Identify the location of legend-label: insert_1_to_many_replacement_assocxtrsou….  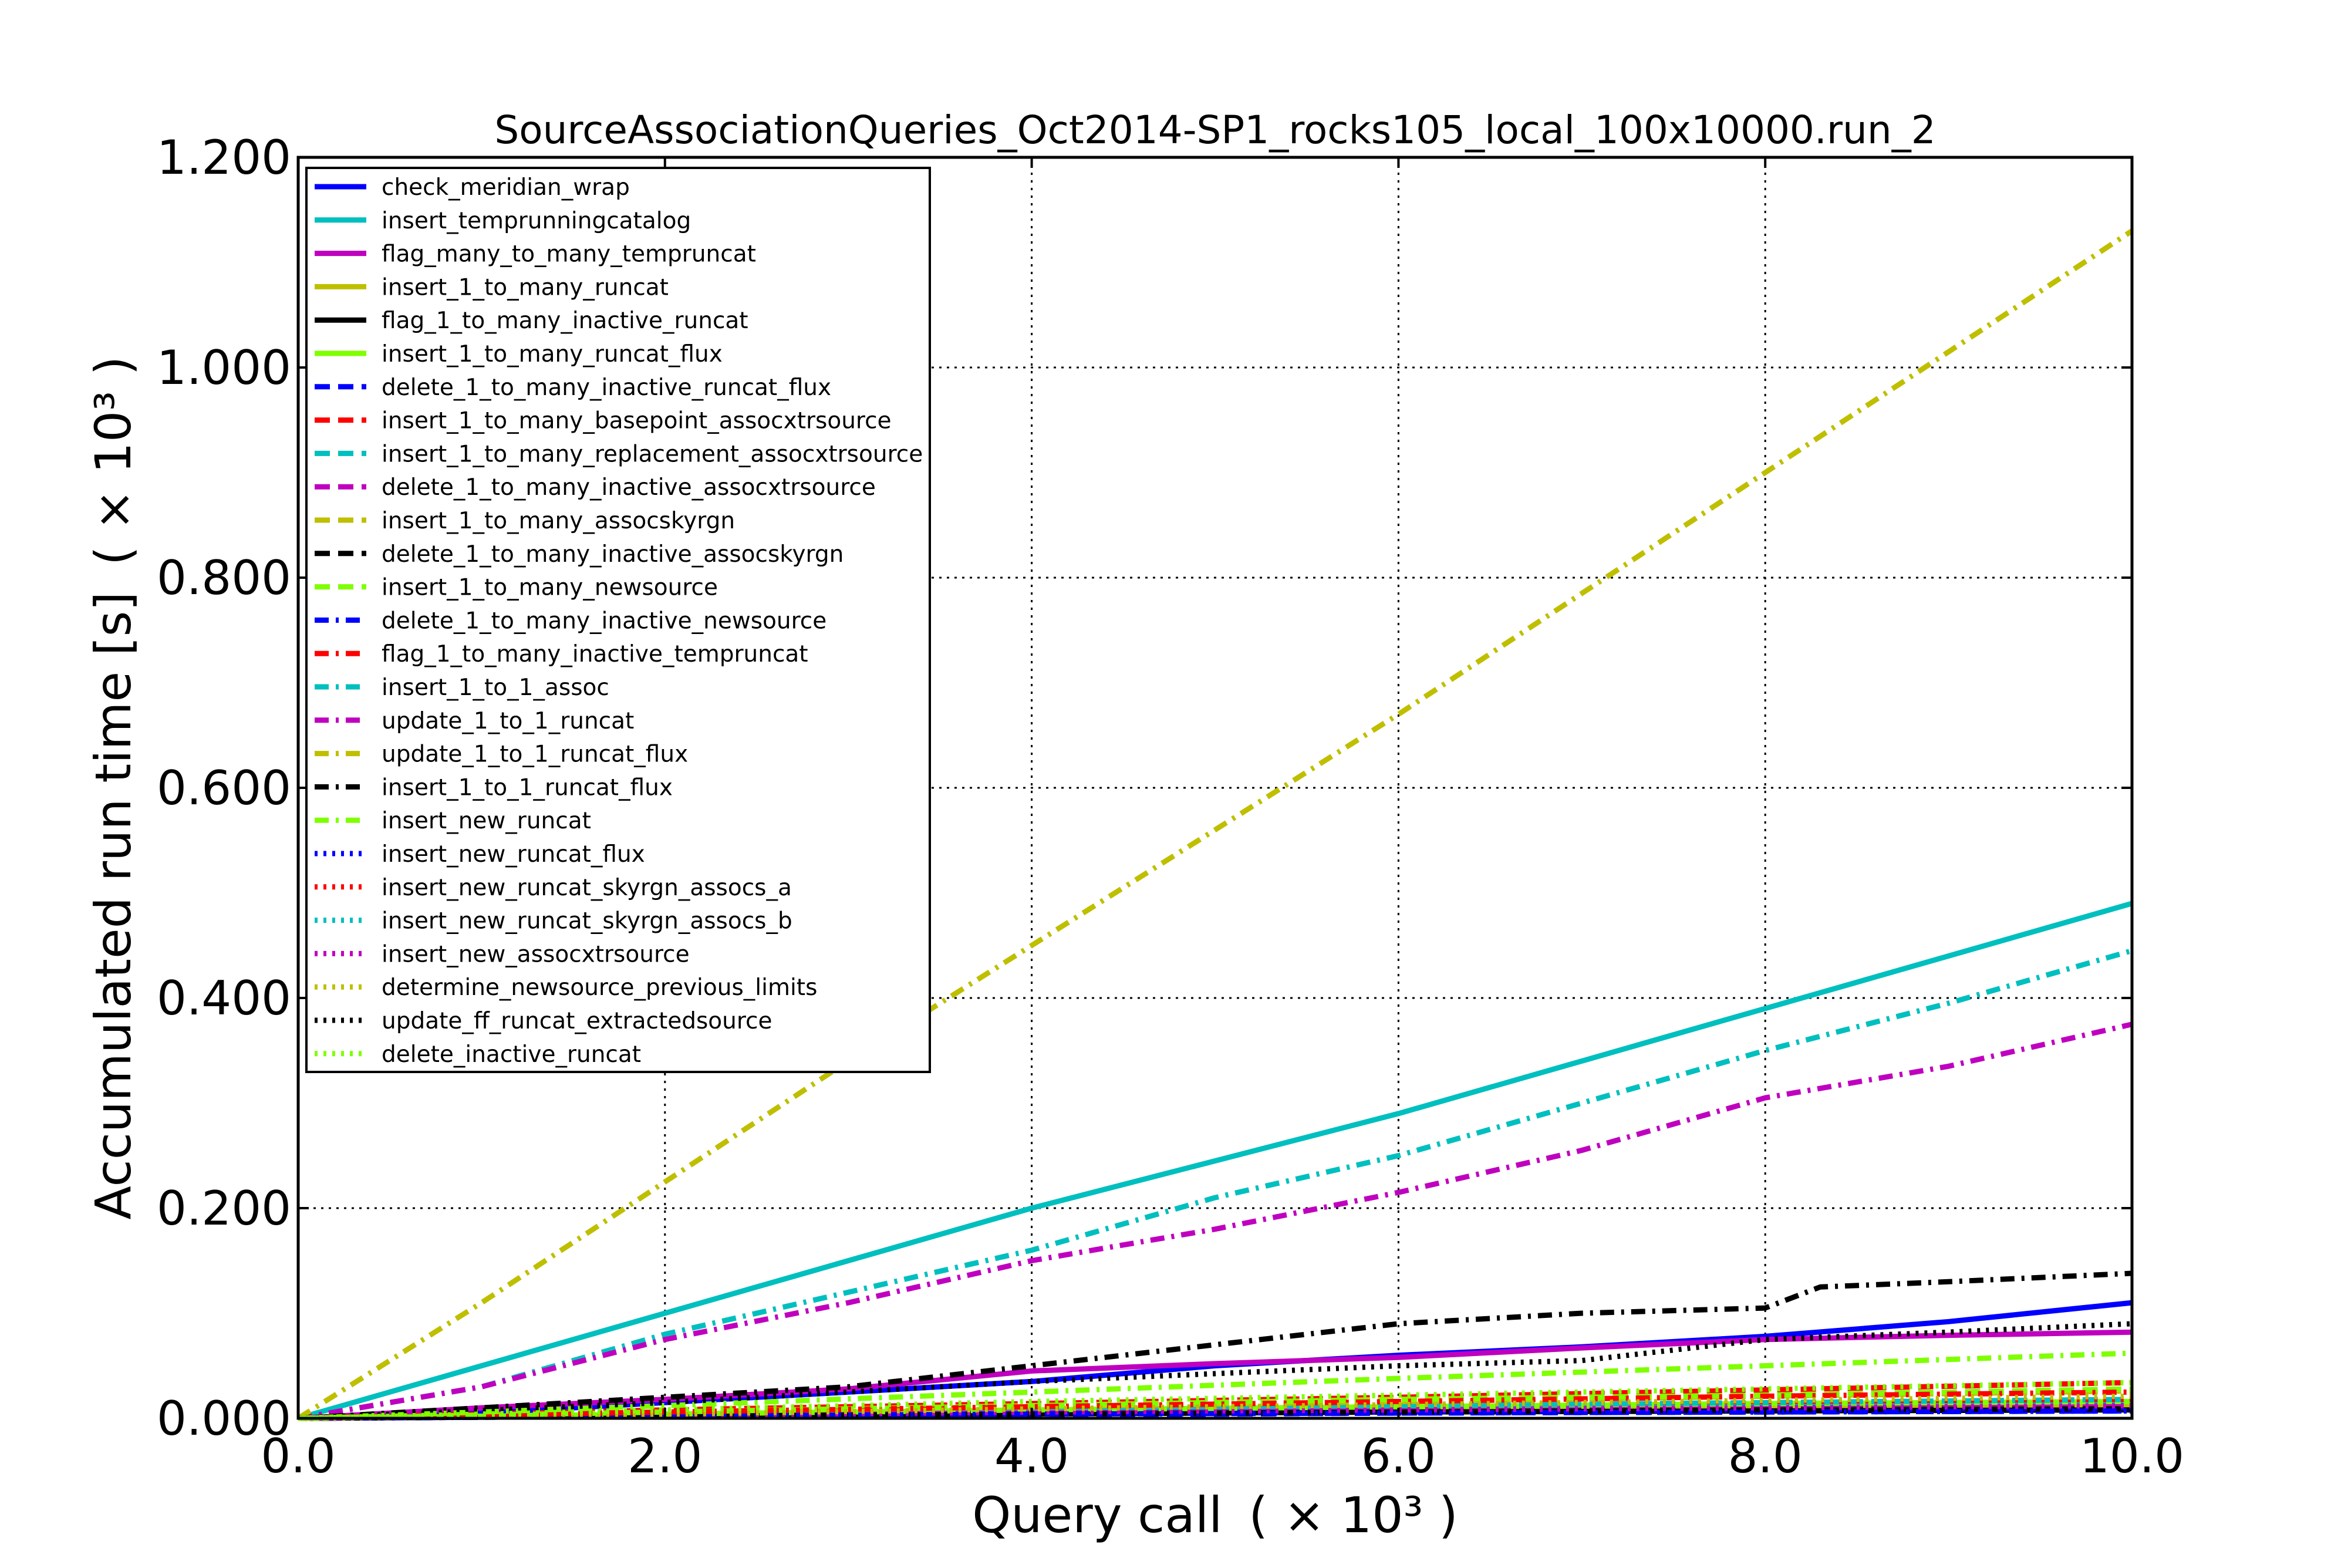
(652, 454).